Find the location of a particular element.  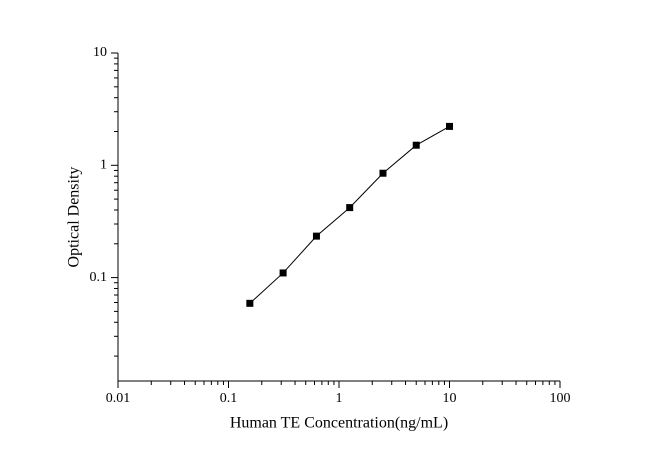

y-tick-label: 0.1 is located at coordinates (99, 277).